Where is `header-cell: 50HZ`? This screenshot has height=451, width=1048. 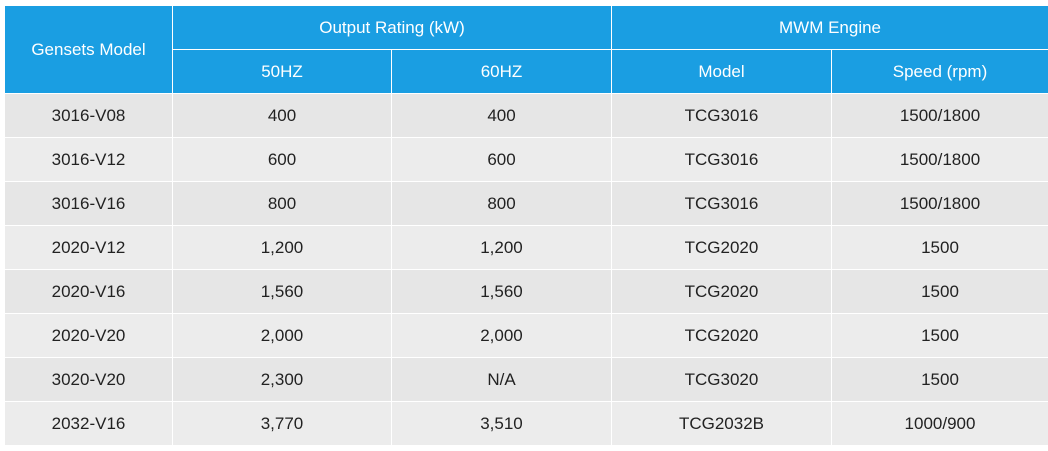 header-cell: 50HZ is located at coordinates (282, 71).